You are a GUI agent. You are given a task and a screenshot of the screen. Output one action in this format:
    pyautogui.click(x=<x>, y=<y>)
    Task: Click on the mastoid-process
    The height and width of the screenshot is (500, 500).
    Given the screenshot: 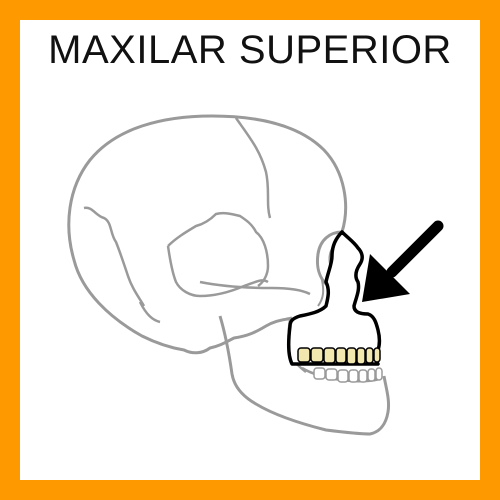 What is the action you would take?
    pyautogui.click(x=149, y=312)
    